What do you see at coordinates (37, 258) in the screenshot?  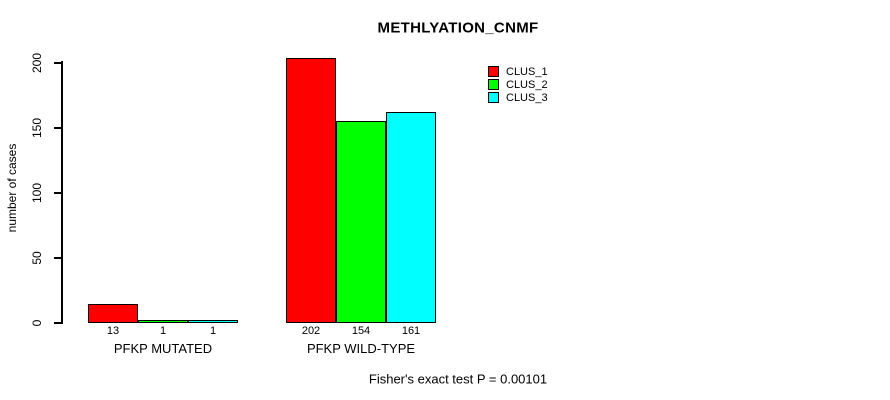 I see `y-tick-label: 50` at bounding box center [37, 258].